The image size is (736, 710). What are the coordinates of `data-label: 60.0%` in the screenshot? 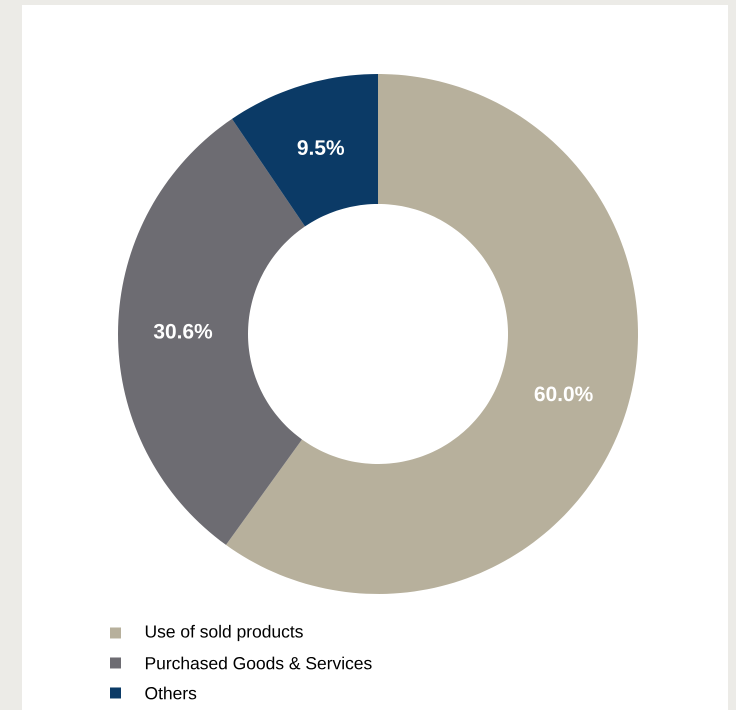 It's located at (563, 394).